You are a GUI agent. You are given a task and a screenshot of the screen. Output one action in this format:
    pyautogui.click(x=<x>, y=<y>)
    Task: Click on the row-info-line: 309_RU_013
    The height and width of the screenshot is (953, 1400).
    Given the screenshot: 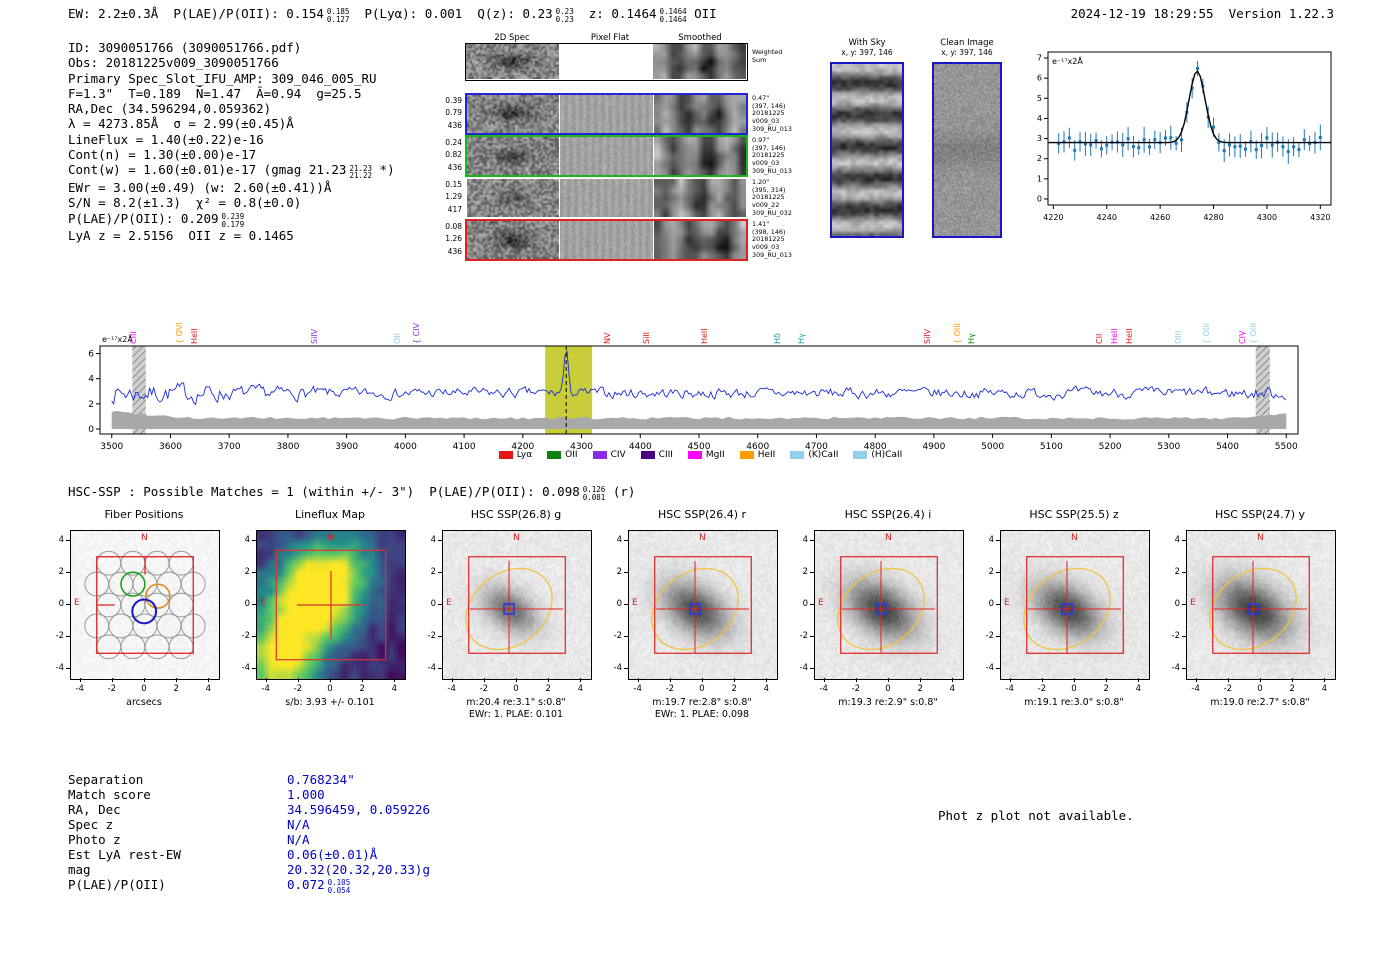 What is the action you would take?
    pyautogui.click(x=772, y=170)
    